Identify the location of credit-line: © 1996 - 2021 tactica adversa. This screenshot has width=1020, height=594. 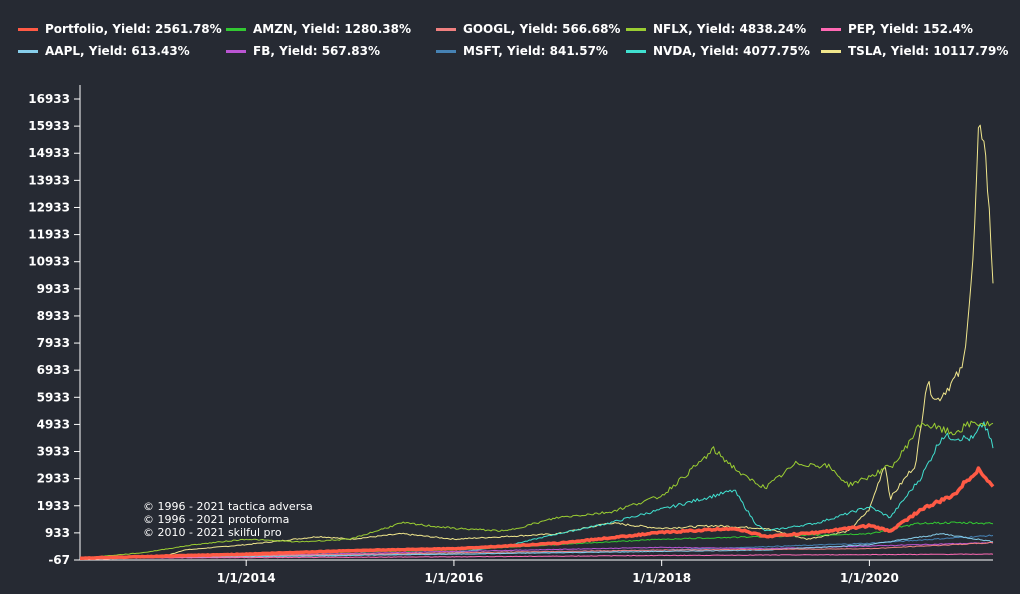
(228, 506).